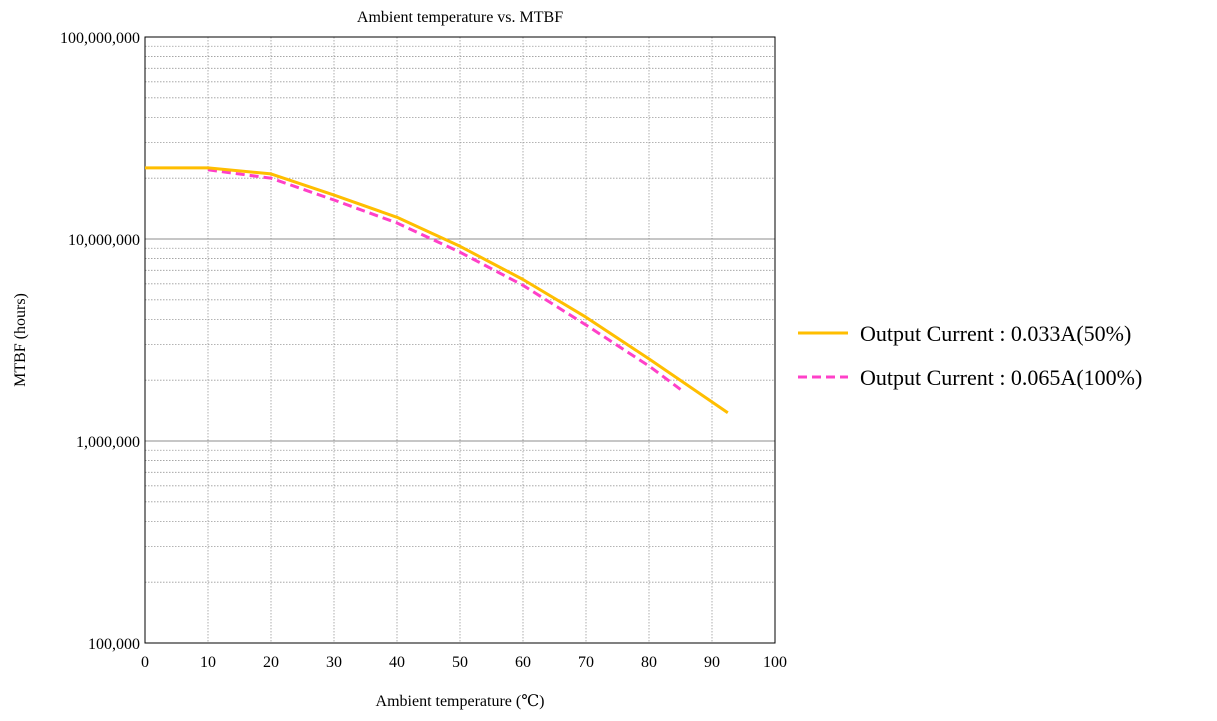 This screenshot has height=721, width=1217. I want to click on x-tick-label: 40, so click(397, 662).